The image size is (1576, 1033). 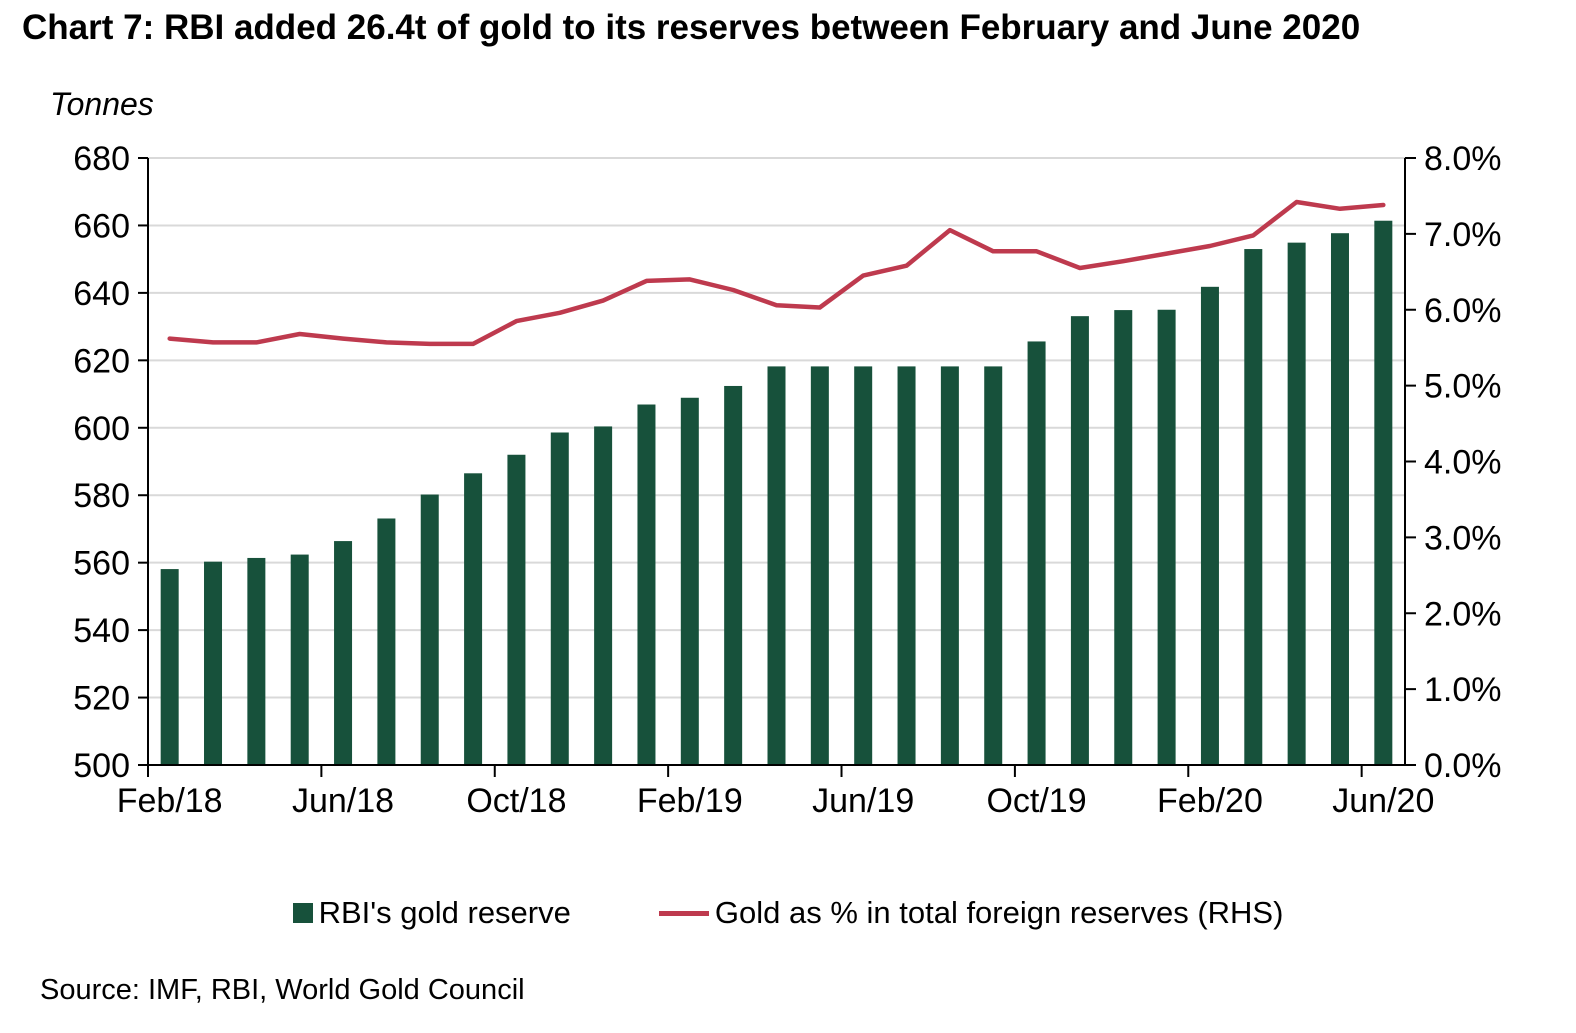 What do you see at coordinates (1463, 235) in the screenshot?
I see `y-right-tick-label: 7.0%` at bounding box center [1463, 235].